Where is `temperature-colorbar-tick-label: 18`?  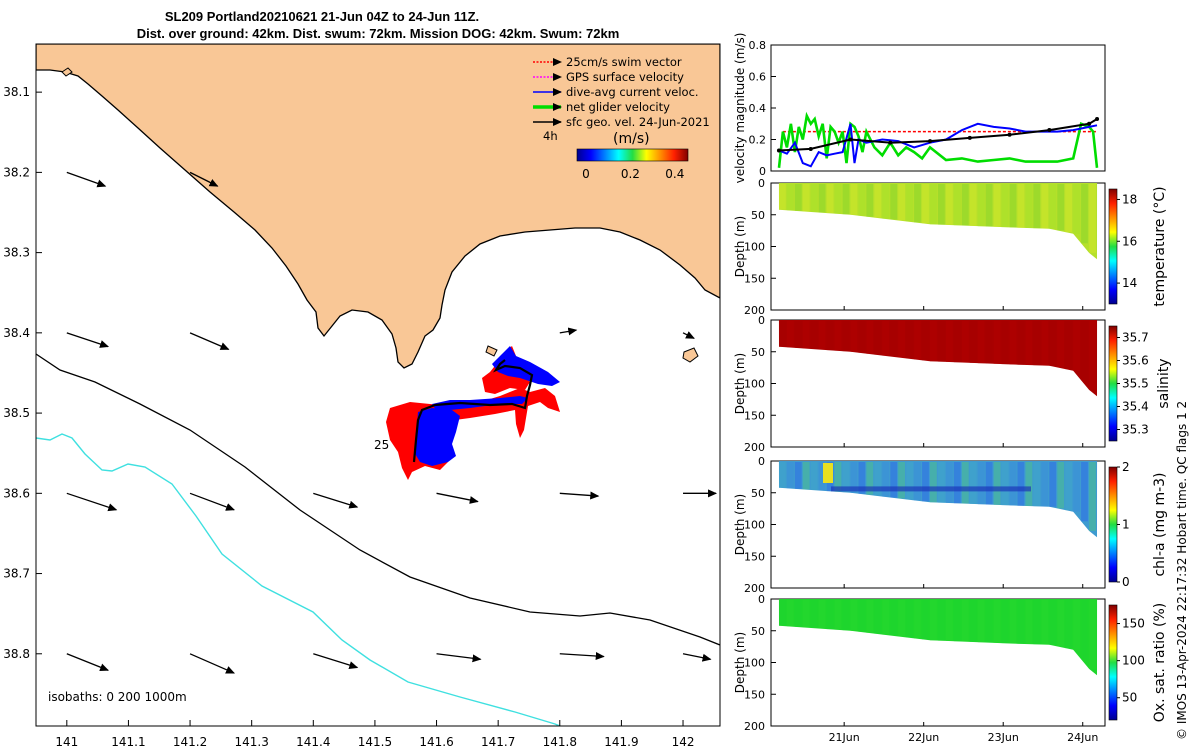
temperature-colorbar-tick-label: 18 is located at coordinates (1129, 199).